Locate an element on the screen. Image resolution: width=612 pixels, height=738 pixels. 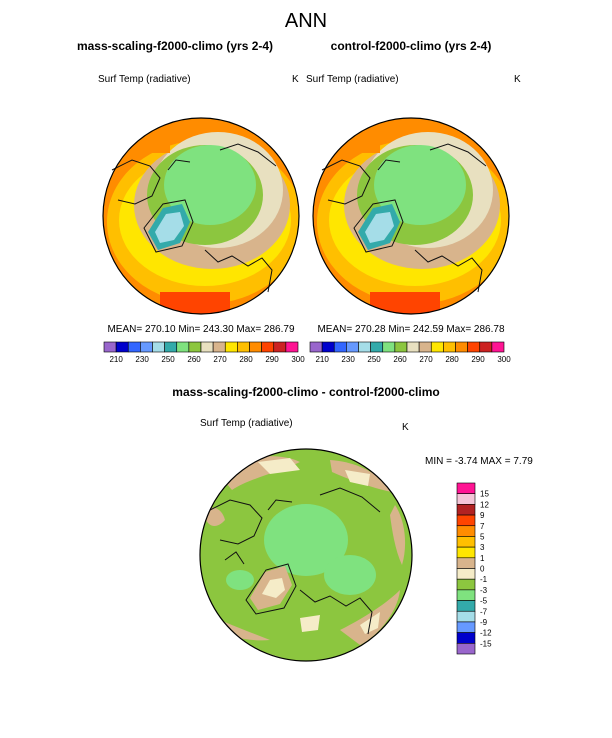
colorbar-tick-label: -9 is located at coordinates (484, 622).